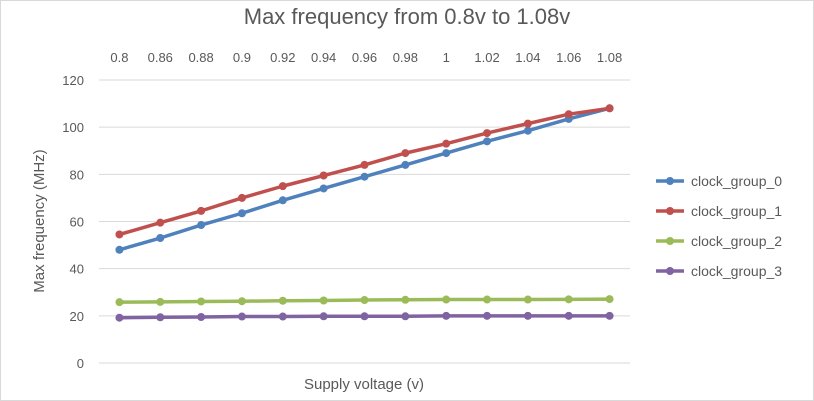  Describe the element at coordinates (77, 174) in the screenshot. I see `y-tick-label: 80` at that location.